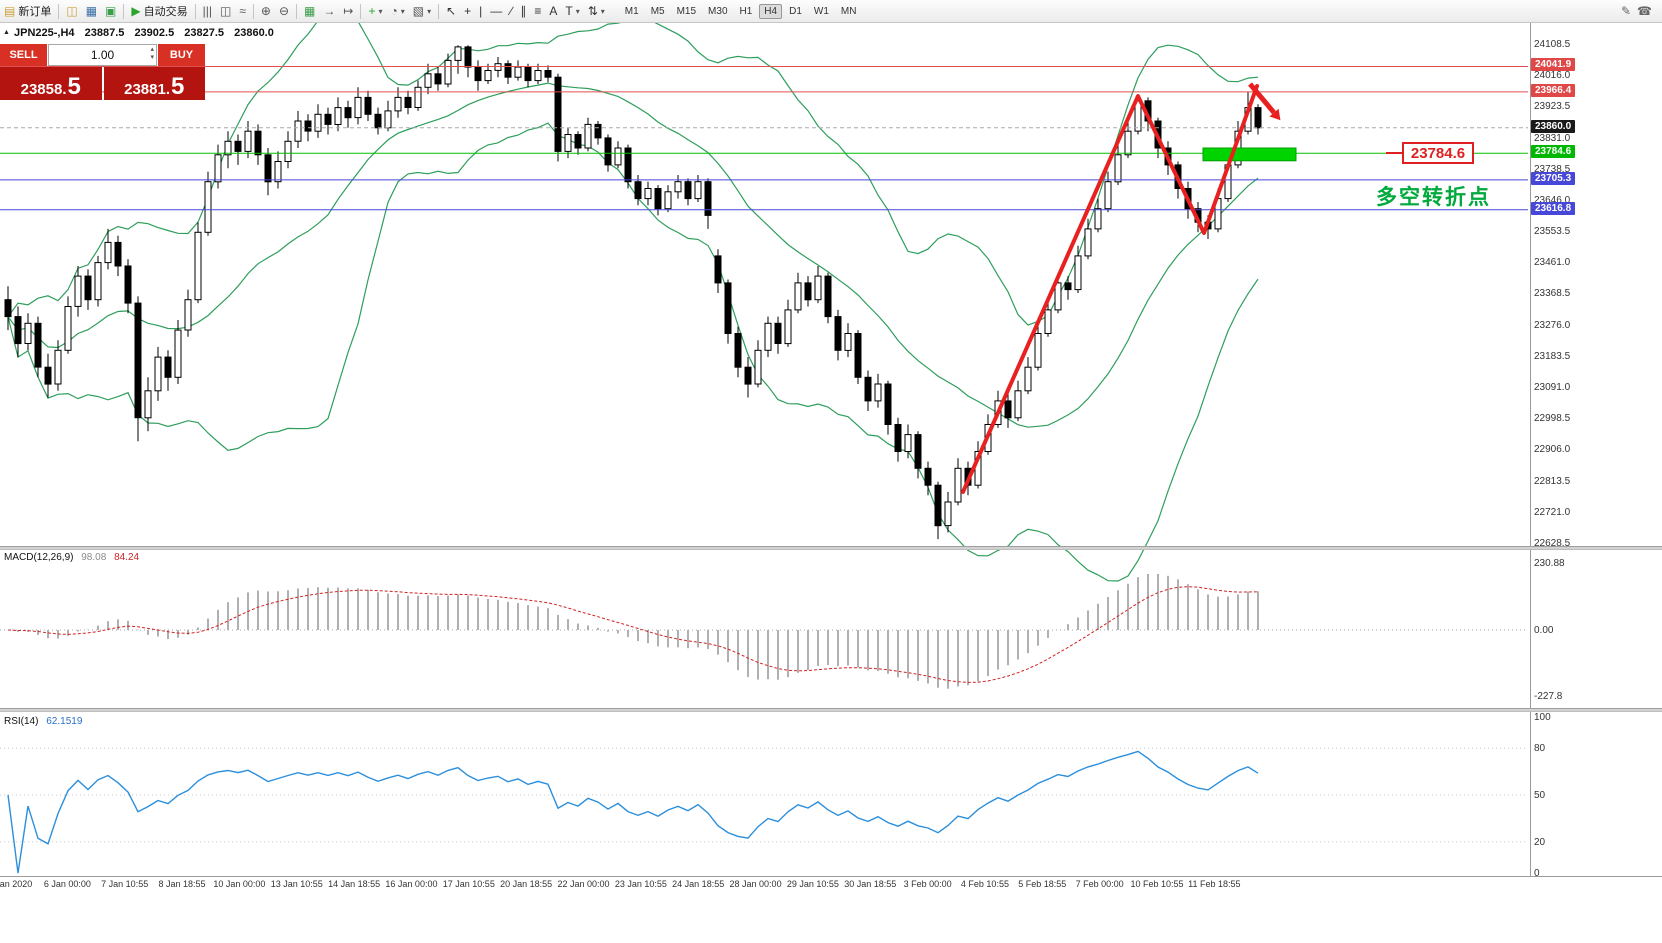  What do you see at coordinates (698, 884) in the screenshot?
I see `time-axis-label: 24 Jan 18:55` at bounding box center [698, 884].